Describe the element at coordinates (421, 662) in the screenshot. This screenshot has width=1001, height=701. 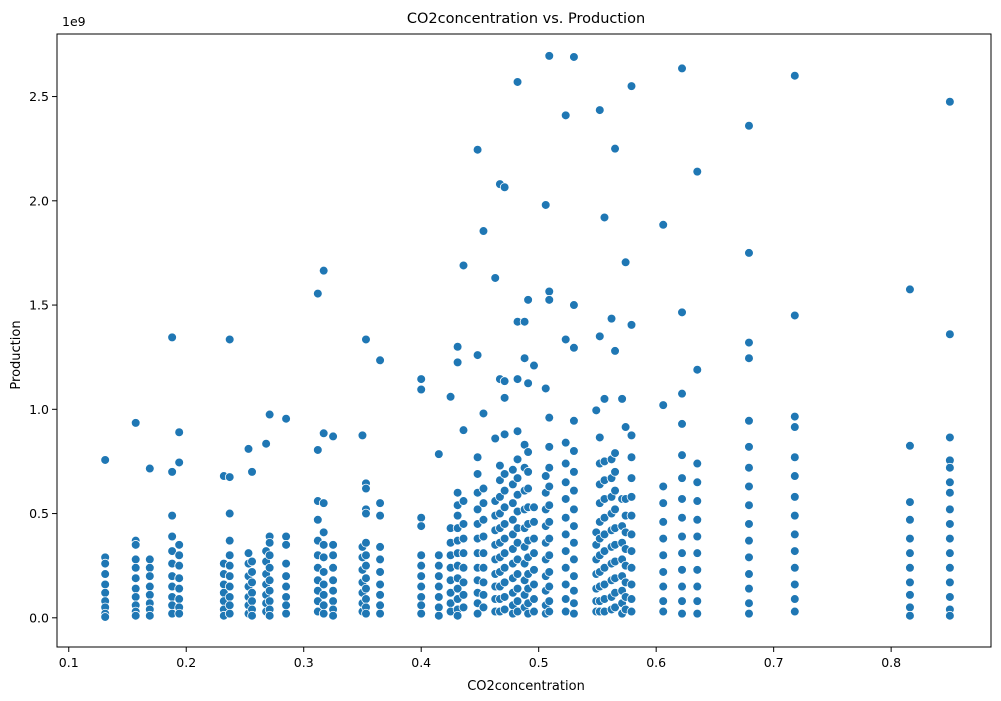
I see `x-tick-label: 0.4` at that location.